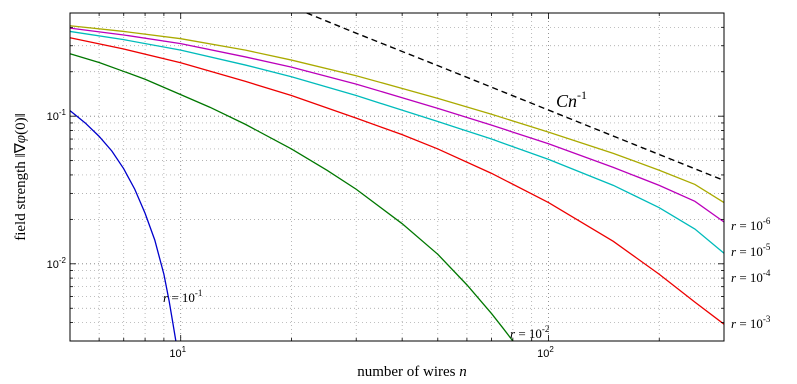  Describe the element at coordinates (751, 322) in the screenshot. I see `curve-label-3: r = 10-3` at that location.